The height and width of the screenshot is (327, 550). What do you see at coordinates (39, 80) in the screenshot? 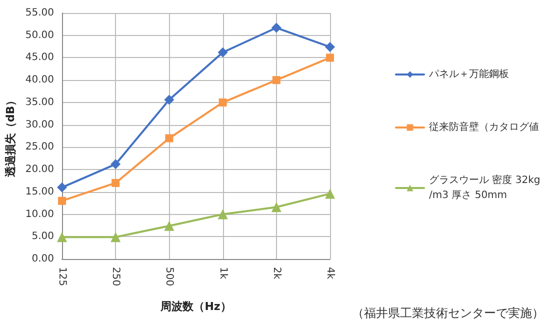
I see `y-tick-label: 40.00` at bounding box center [39, 80].